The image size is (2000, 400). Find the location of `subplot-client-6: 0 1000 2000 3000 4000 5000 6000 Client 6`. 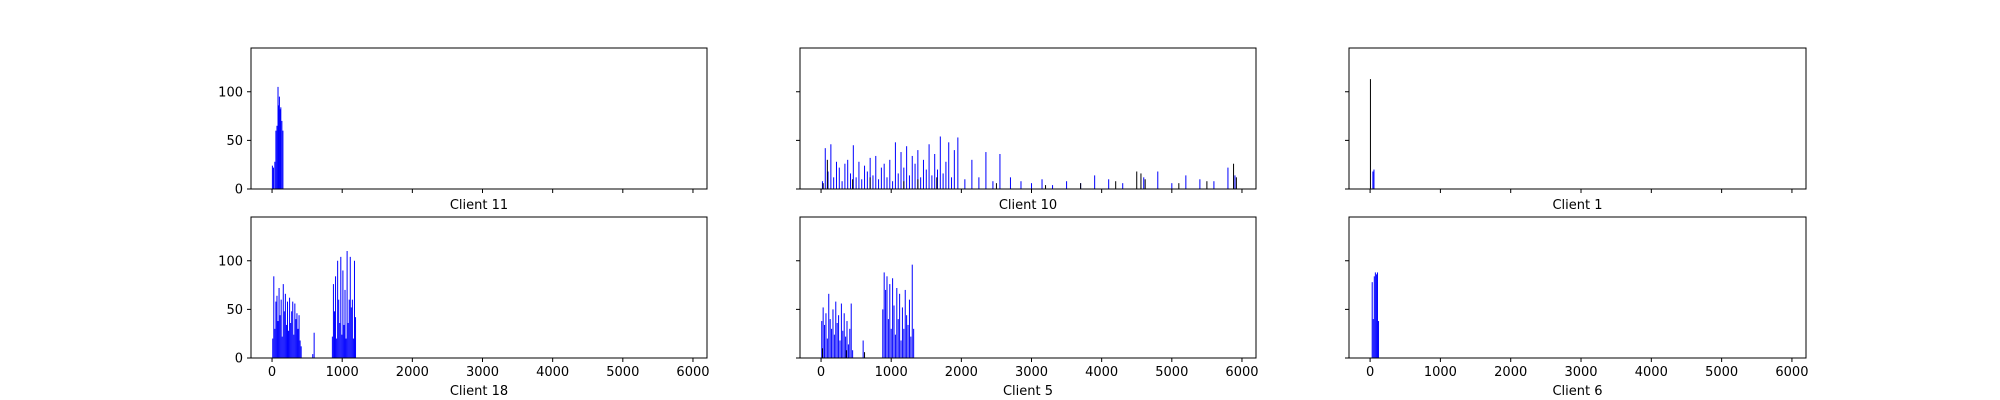

subplot-client-6: 0 1000 2000 3000 4000 5000 6000 Client 6 is located at coordinates (1576, 307).